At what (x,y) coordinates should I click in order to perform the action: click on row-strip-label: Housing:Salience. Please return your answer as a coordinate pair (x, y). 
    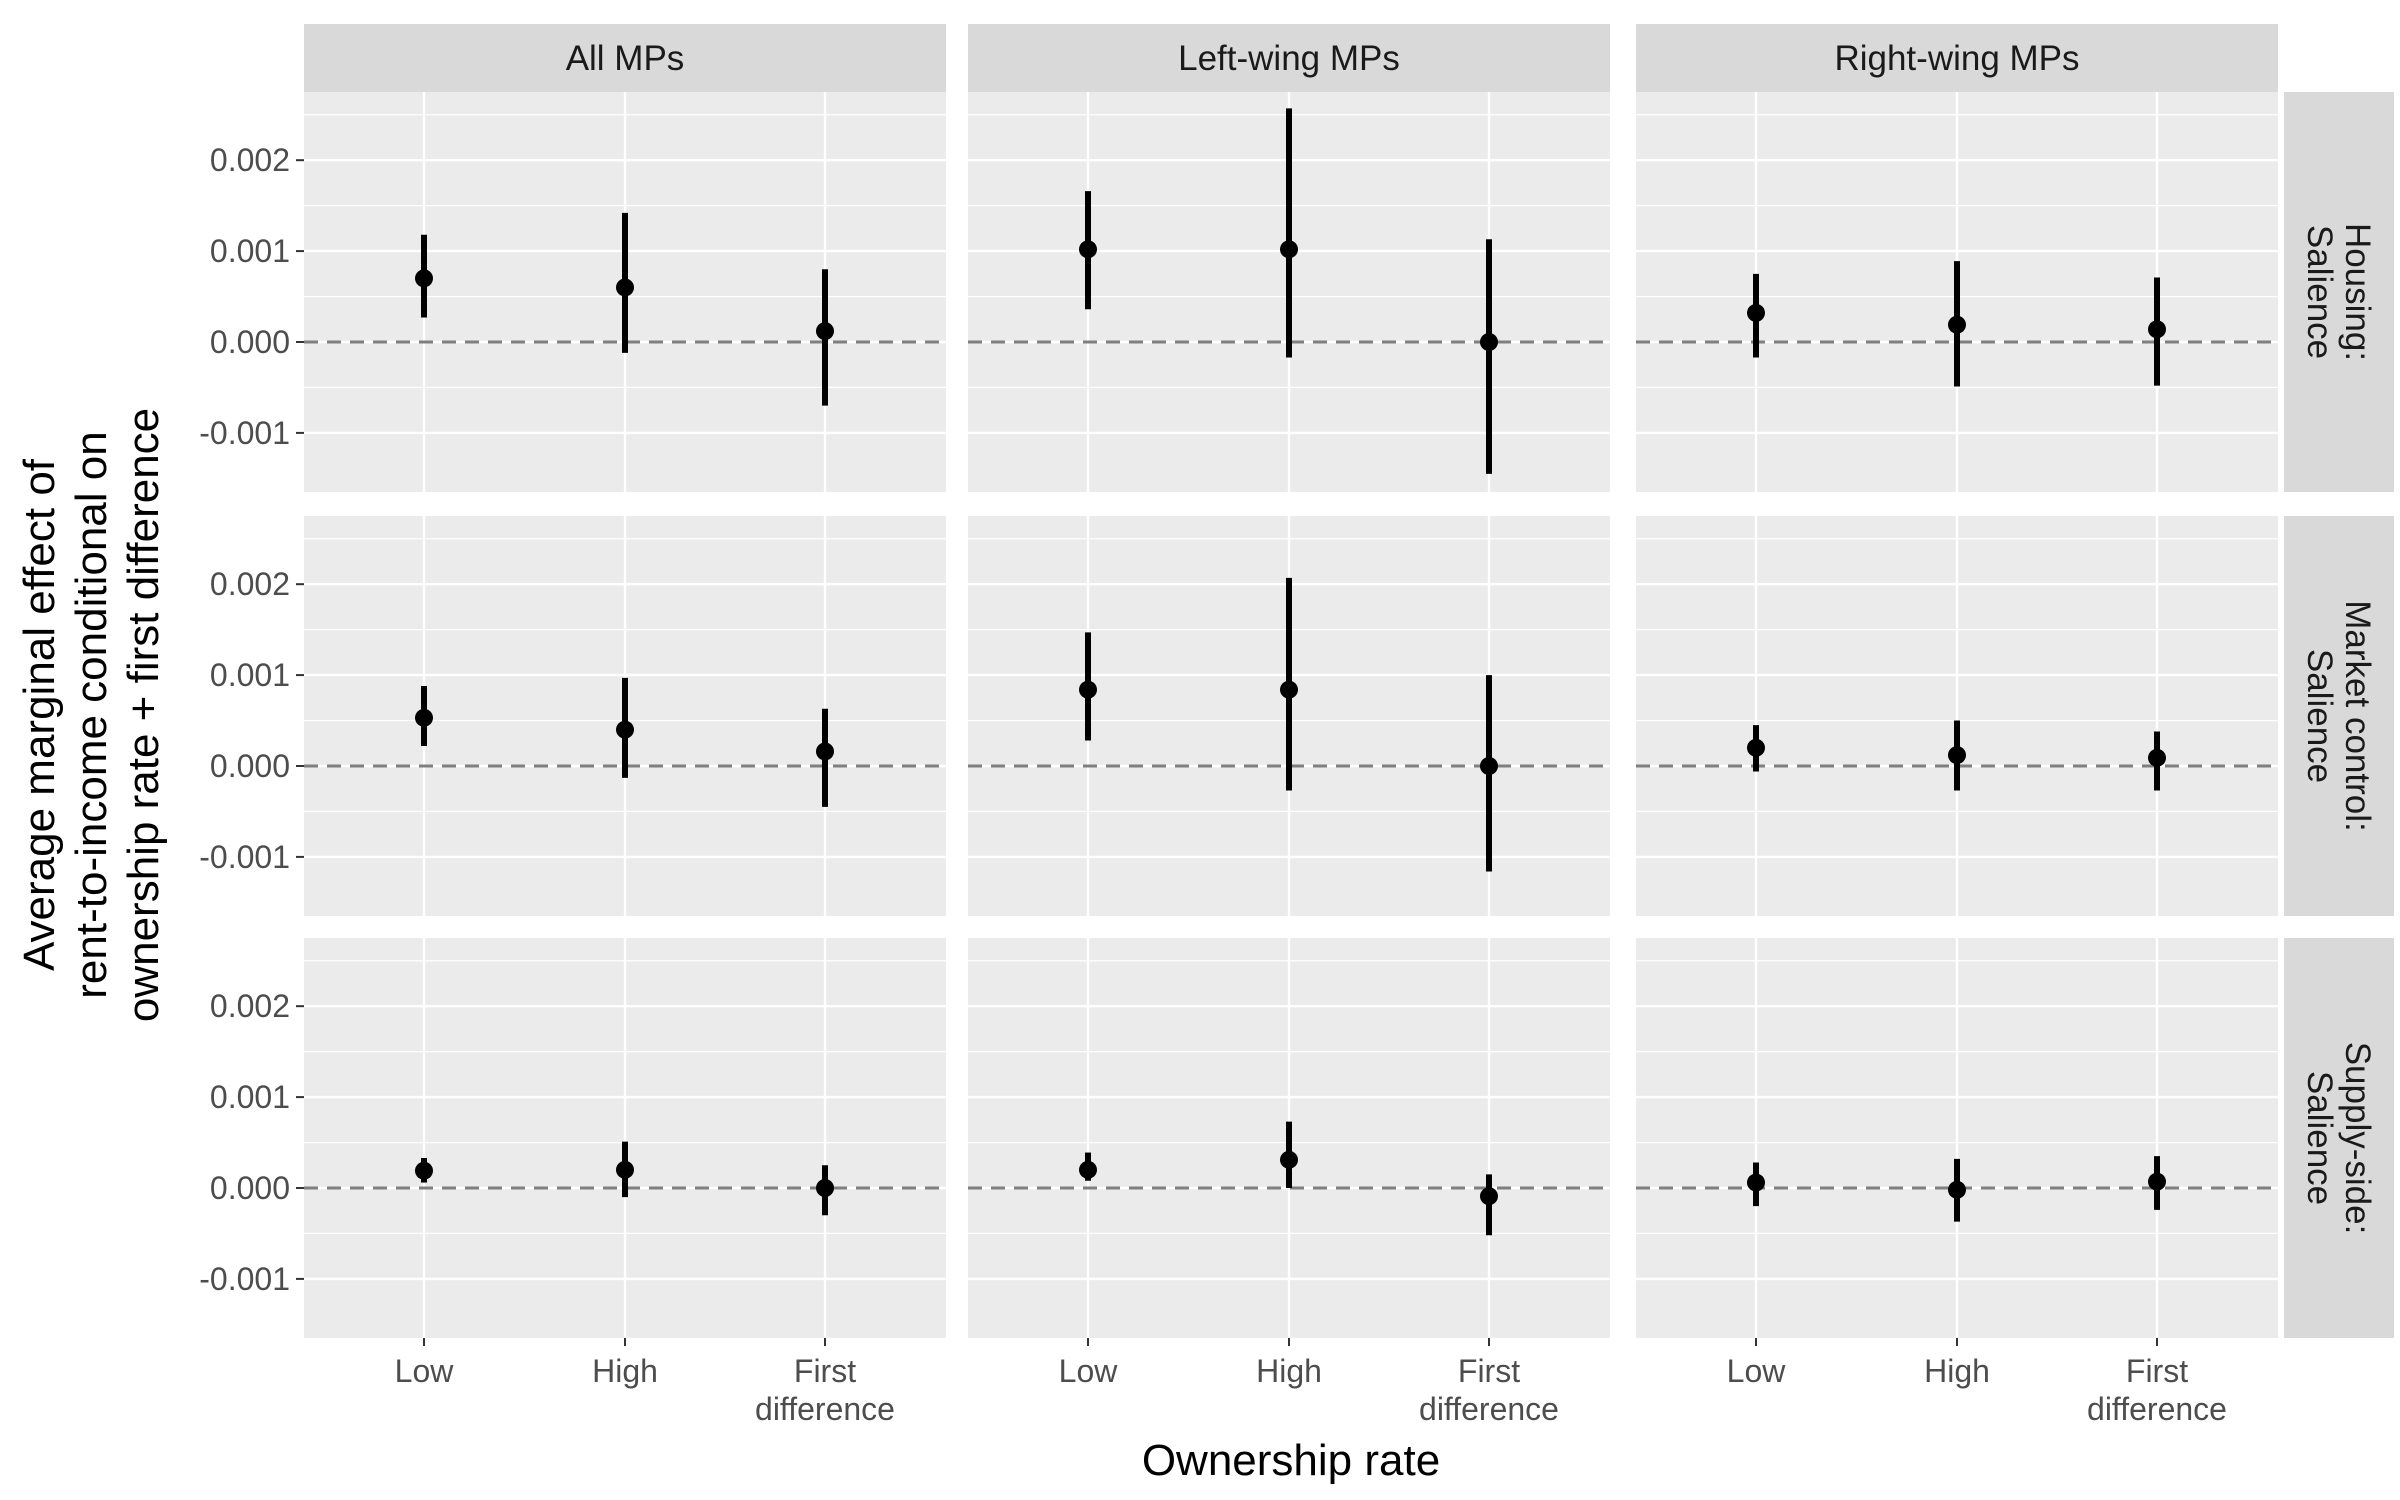
    Looking at the image, I should click on (2338, 292).